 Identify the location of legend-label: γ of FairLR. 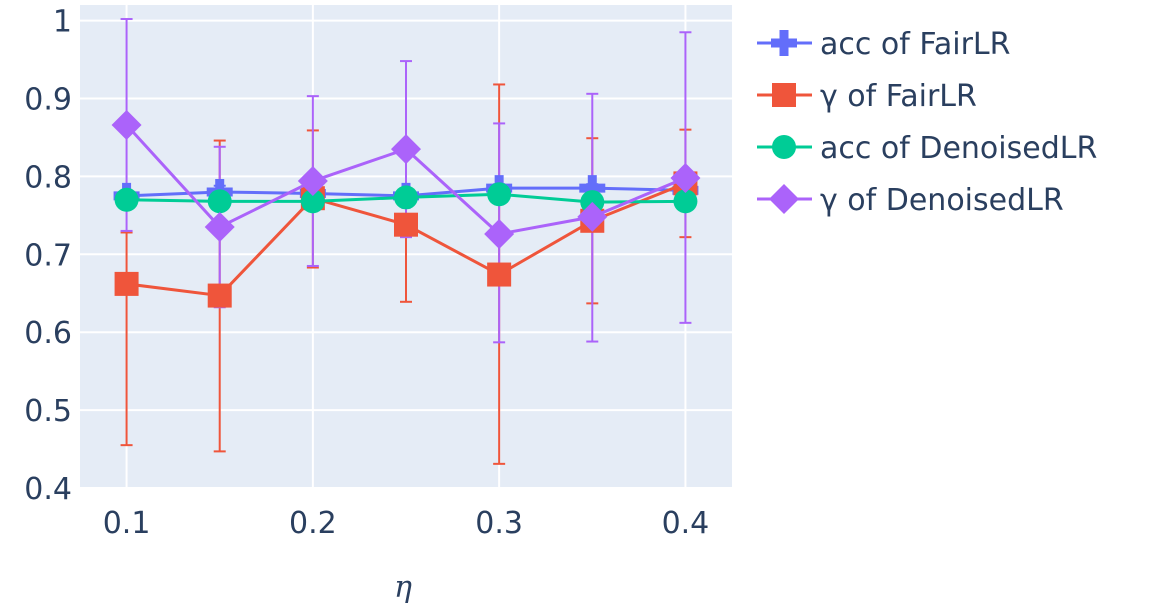
(898, 96).